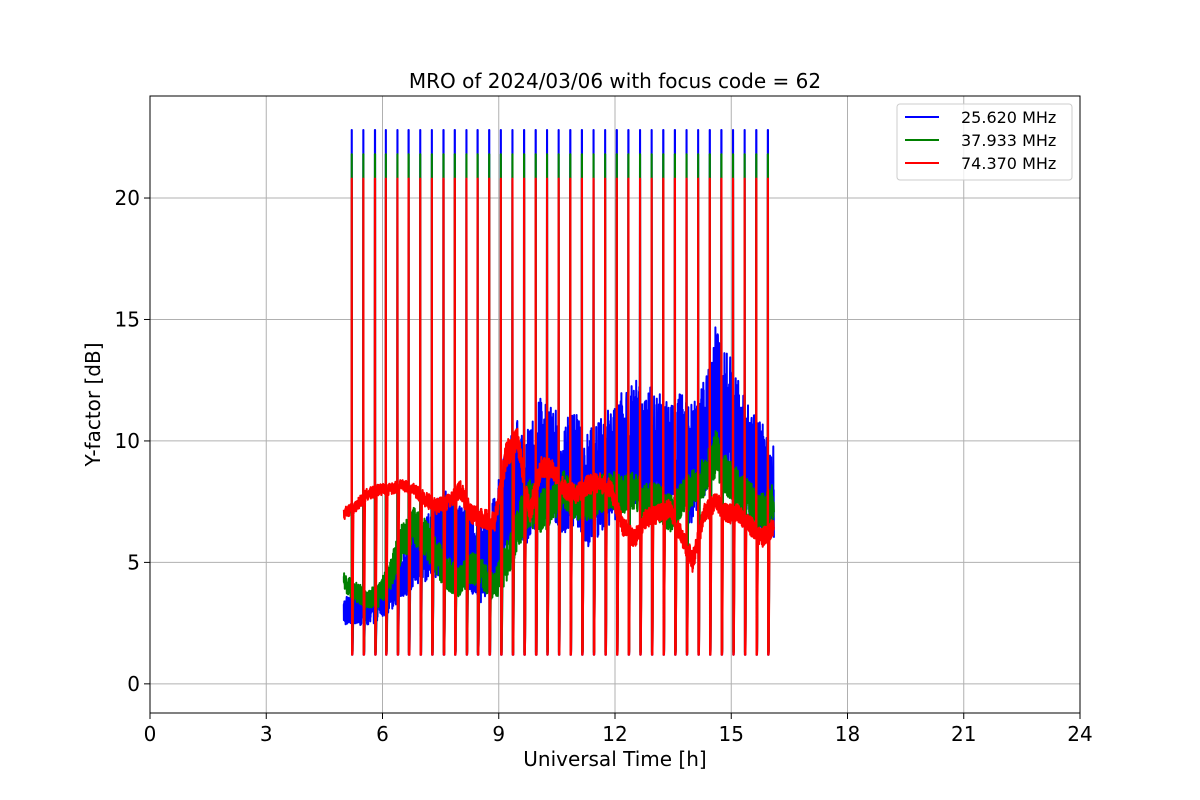 Image resolution: width=1200 pixels, height=800 pixels. Describe the element at coordinates (133, 562) in the screenshot. I see `y-tick-label: 5` at that location.